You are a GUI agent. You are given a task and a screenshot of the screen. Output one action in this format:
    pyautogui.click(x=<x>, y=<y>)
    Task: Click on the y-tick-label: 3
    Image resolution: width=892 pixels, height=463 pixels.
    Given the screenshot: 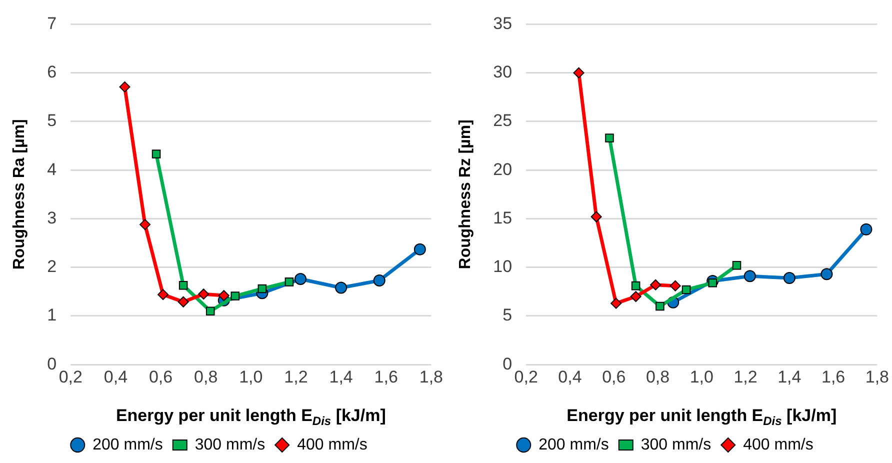 What is the action you would take?
    pyautogui.click(x=52, y=218)
    